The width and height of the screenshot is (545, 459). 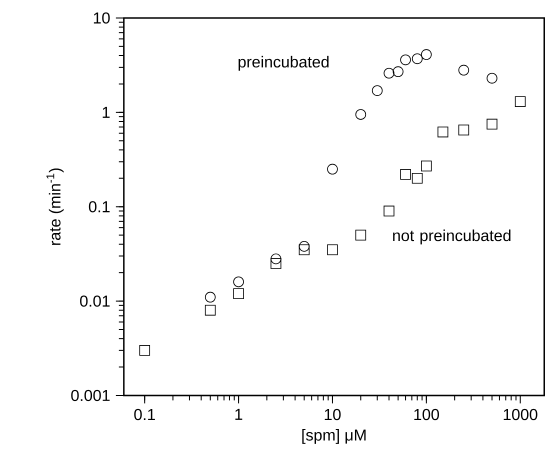 What do you see at coordinates (99, 206) in the screenshot?
I see `y-tick-label: 0.1` at bounding box center [99, 206].